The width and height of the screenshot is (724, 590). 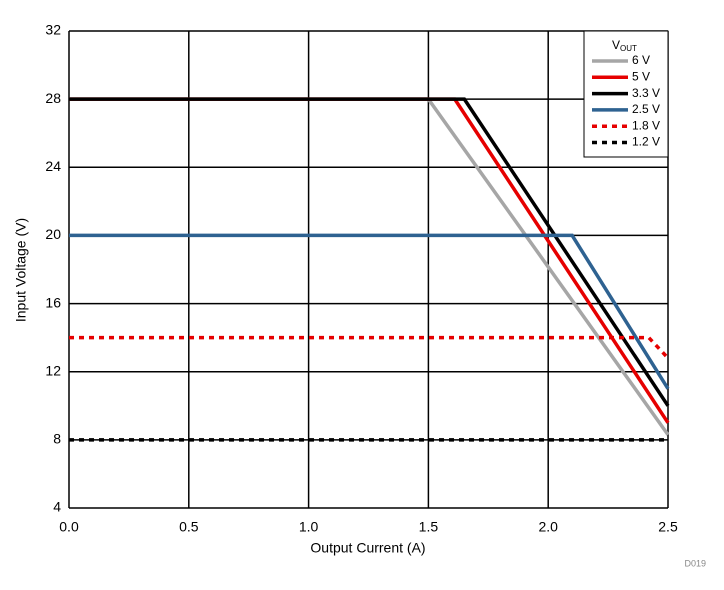 I want to click on legend-label: 5 V, so click(x=641, y=76).